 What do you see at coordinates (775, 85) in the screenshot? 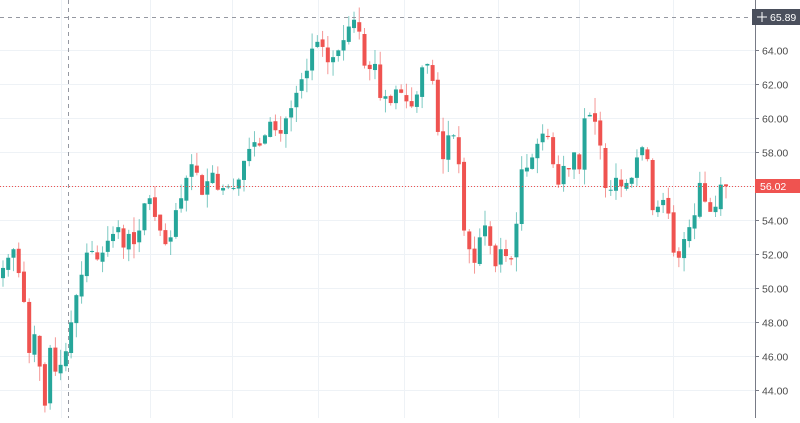
I see `svg-text: 62.00` at bounding box center [775, 85].